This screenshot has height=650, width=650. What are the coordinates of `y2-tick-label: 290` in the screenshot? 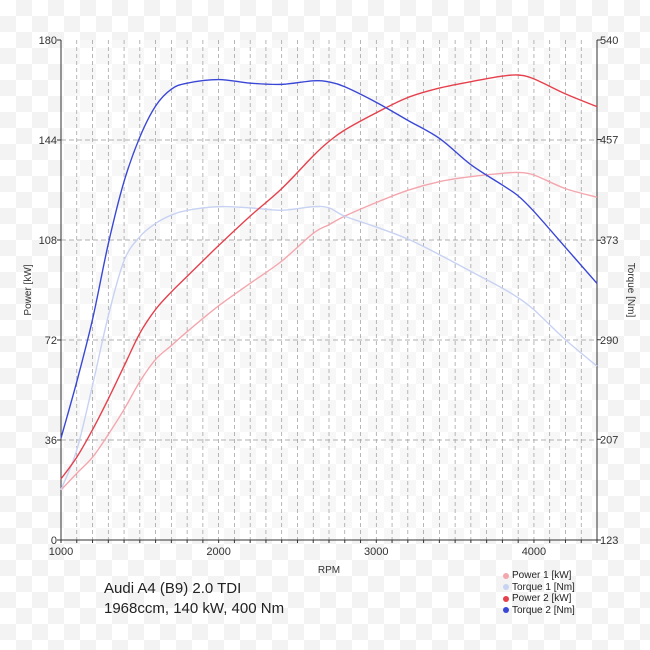 It's located at (609, 341).